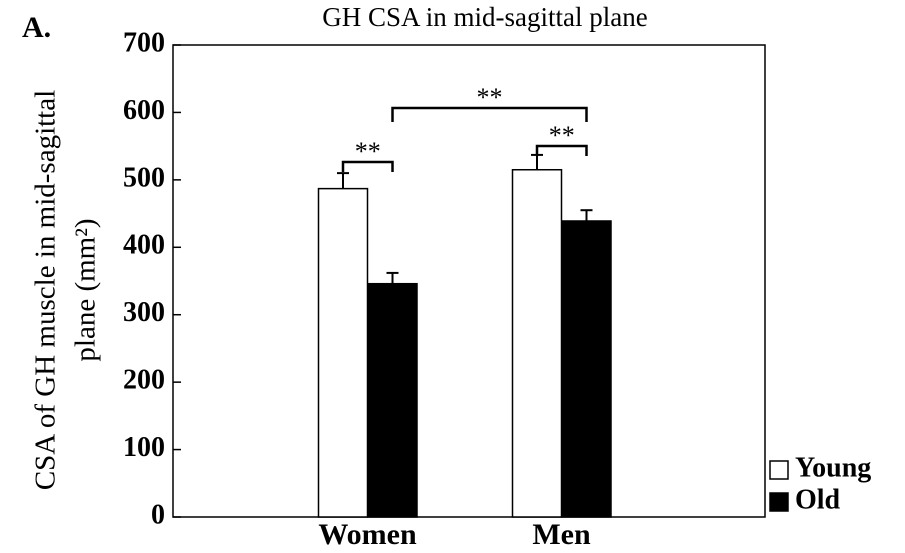  I want to click on legend-label: Old, so click(818, 499).